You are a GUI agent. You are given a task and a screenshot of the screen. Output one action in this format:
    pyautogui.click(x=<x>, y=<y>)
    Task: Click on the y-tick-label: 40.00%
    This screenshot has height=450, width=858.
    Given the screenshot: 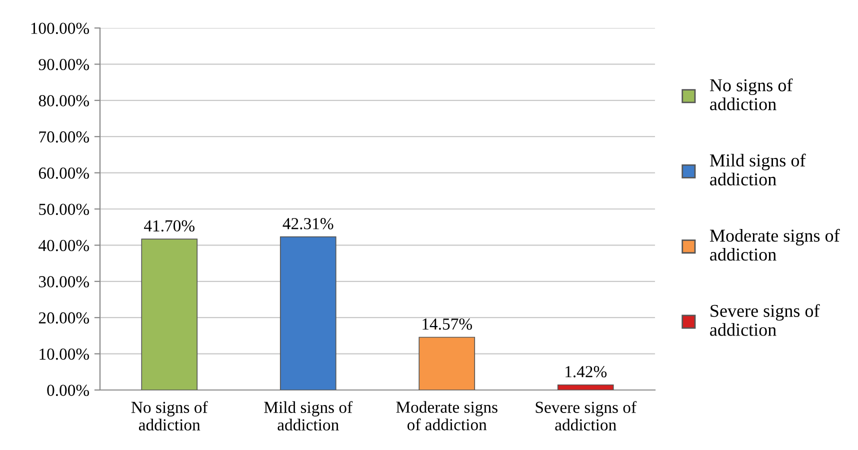 What is the action you would take?
    pyautogui.click(x=64, y=246)
    